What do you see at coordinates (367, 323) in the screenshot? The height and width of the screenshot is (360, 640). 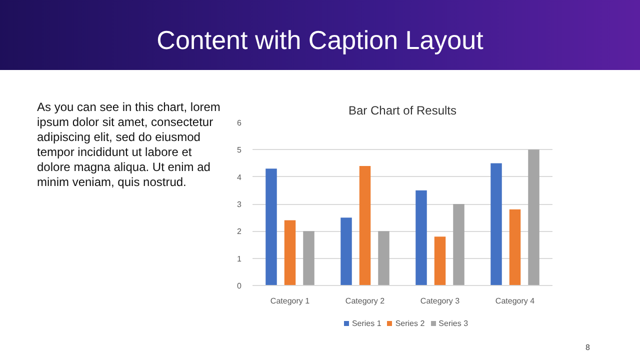 I see `legend-label: Series 1` at bounding box center [367, 323].